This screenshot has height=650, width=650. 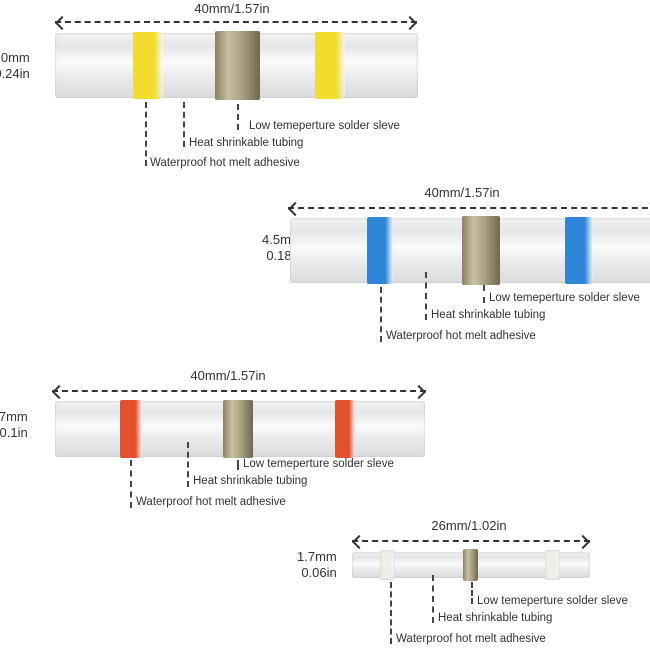 I want to click on length-label: 26mm/1.02in, so click(x=469, y=525).